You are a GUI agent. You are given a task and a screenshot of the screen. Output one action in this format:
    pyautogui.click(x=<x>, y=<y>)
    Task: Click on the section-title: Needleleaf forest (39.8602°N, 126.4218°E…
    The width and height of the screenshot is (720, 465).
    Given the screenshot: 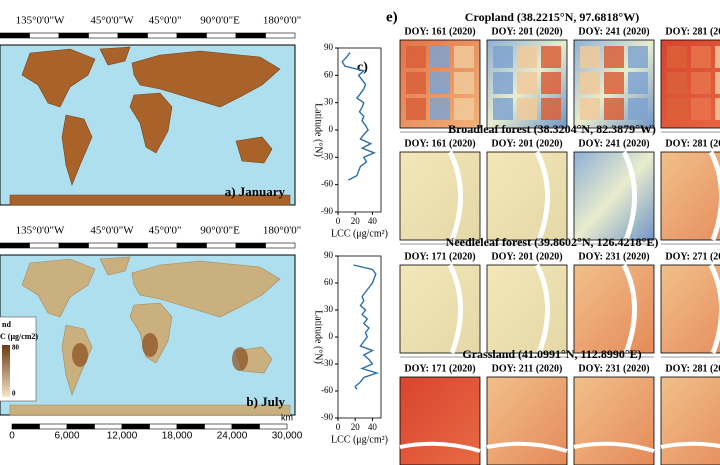 What is the action you would take?
    pyautogui.click(x=552, y=242)
    